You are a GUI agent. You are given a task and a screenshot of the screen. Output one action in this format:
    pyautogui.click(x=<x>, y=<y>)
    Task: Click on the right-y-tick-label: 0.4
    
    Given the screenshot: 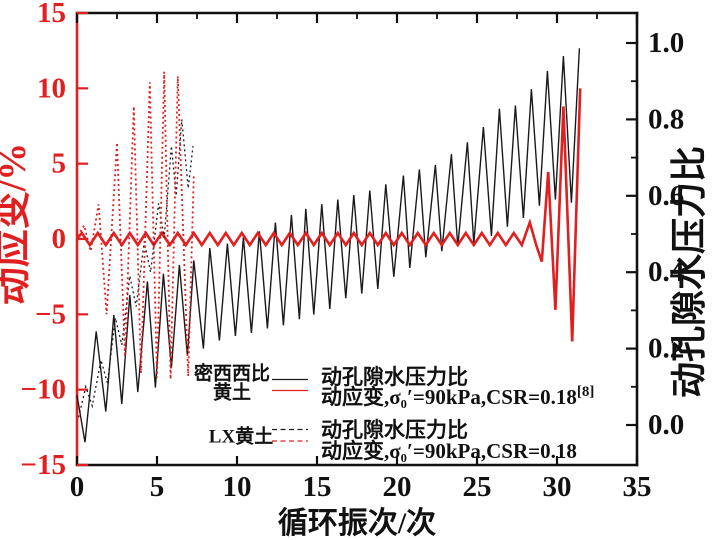 What is the action you would take?
    pyautogui.click(x=666, y=272)
    